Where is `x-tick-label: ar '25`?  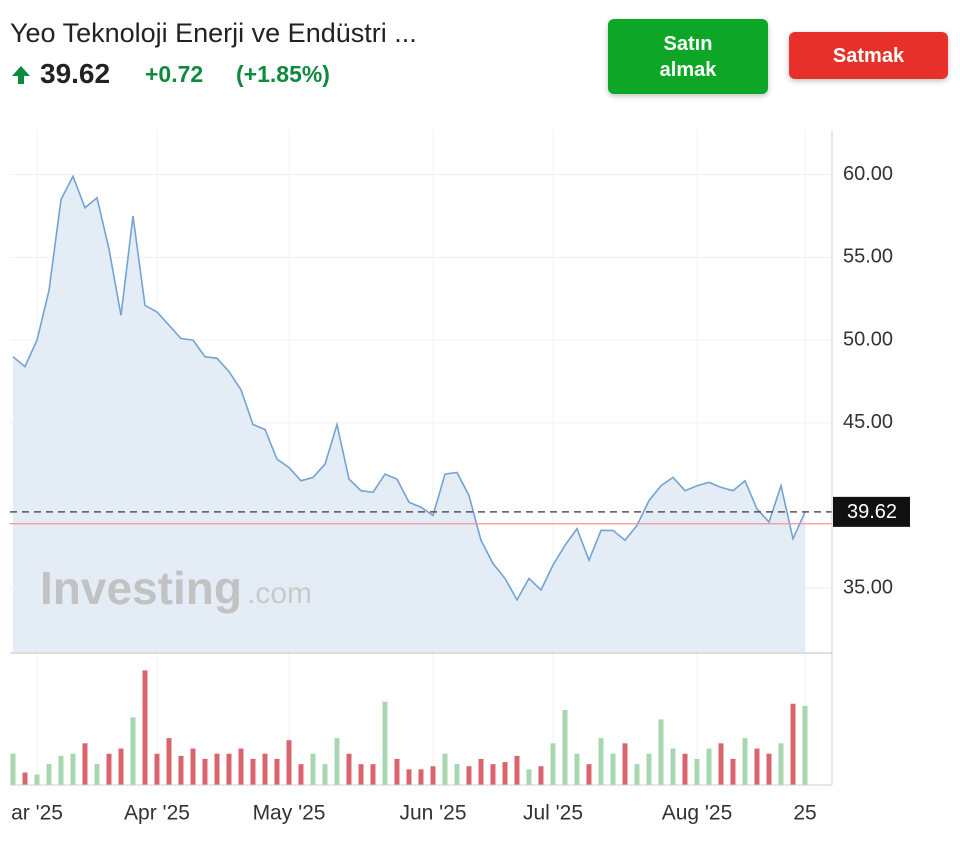
x-tick-label: ar '25 is located at coordinates (37, 813).